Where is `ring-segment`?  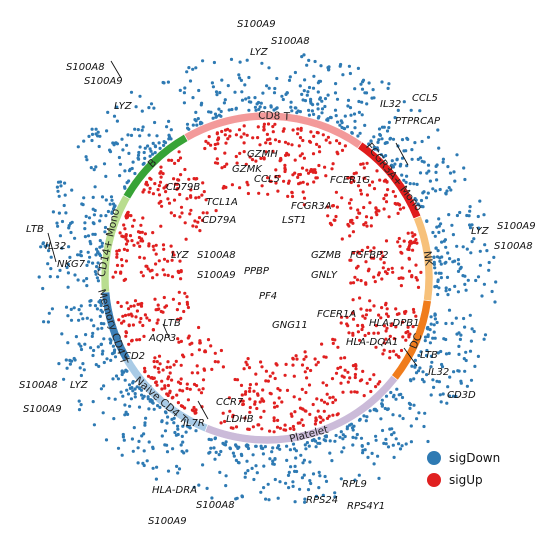 ring-segment is located at coordinates (155, 166).